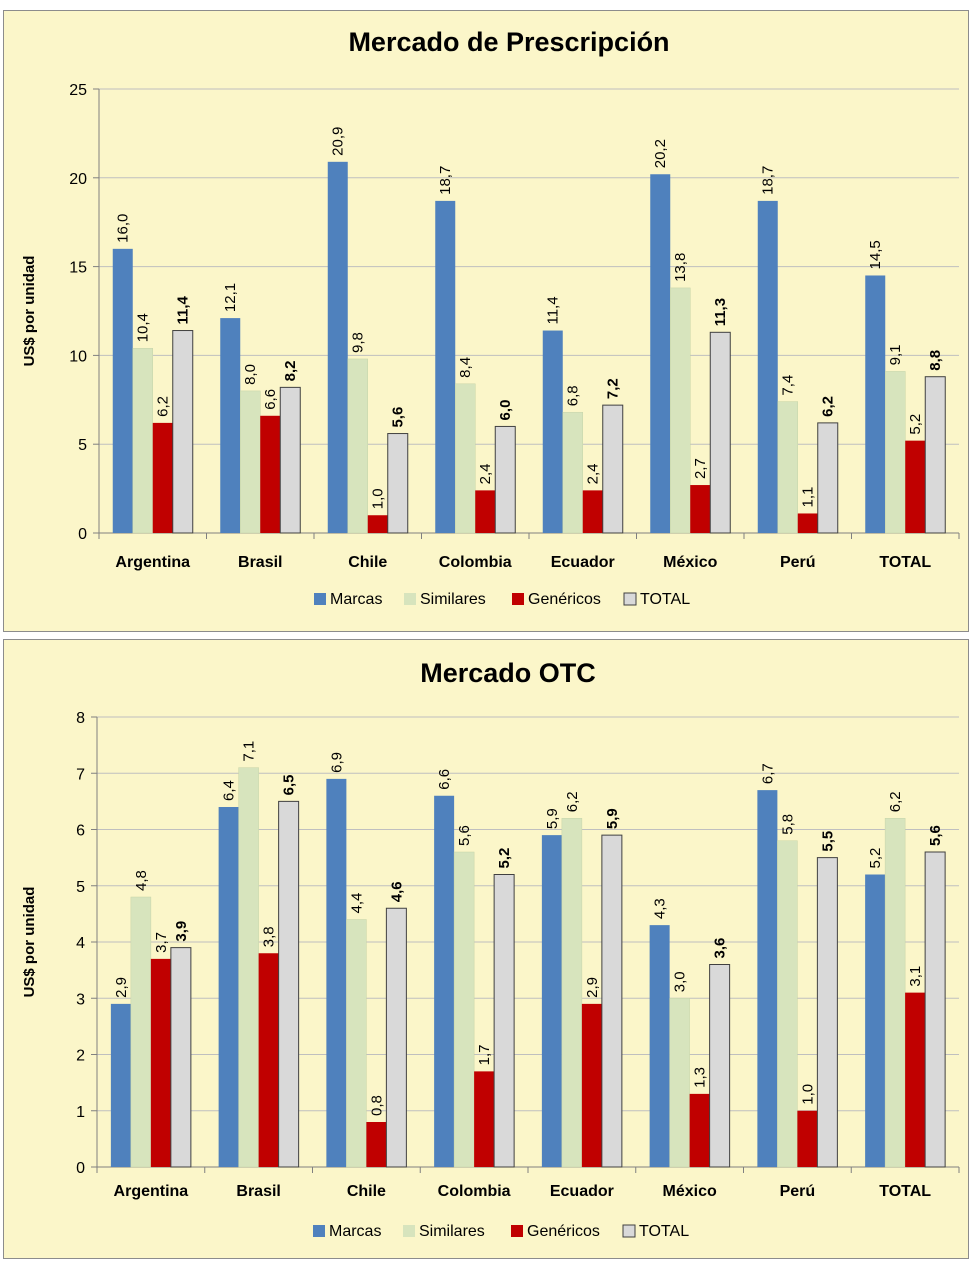  What do you see at coordinates (121, 987) in the screenshot?
I see `data-label: 2,9` at bounding box center [121, 987].